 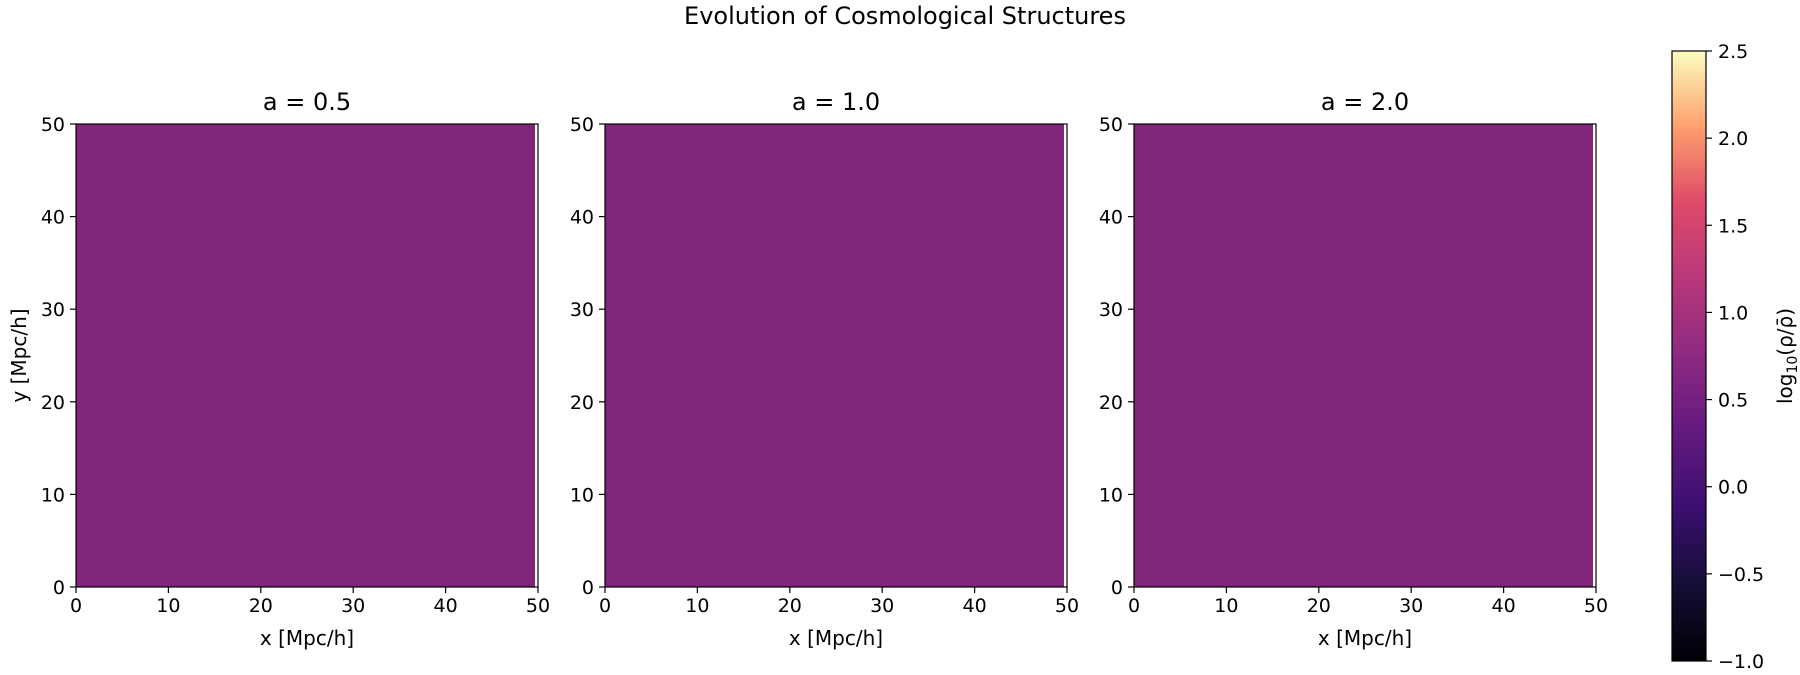 I want to click on colorbar-gradient, so click(x=1689, y=356).